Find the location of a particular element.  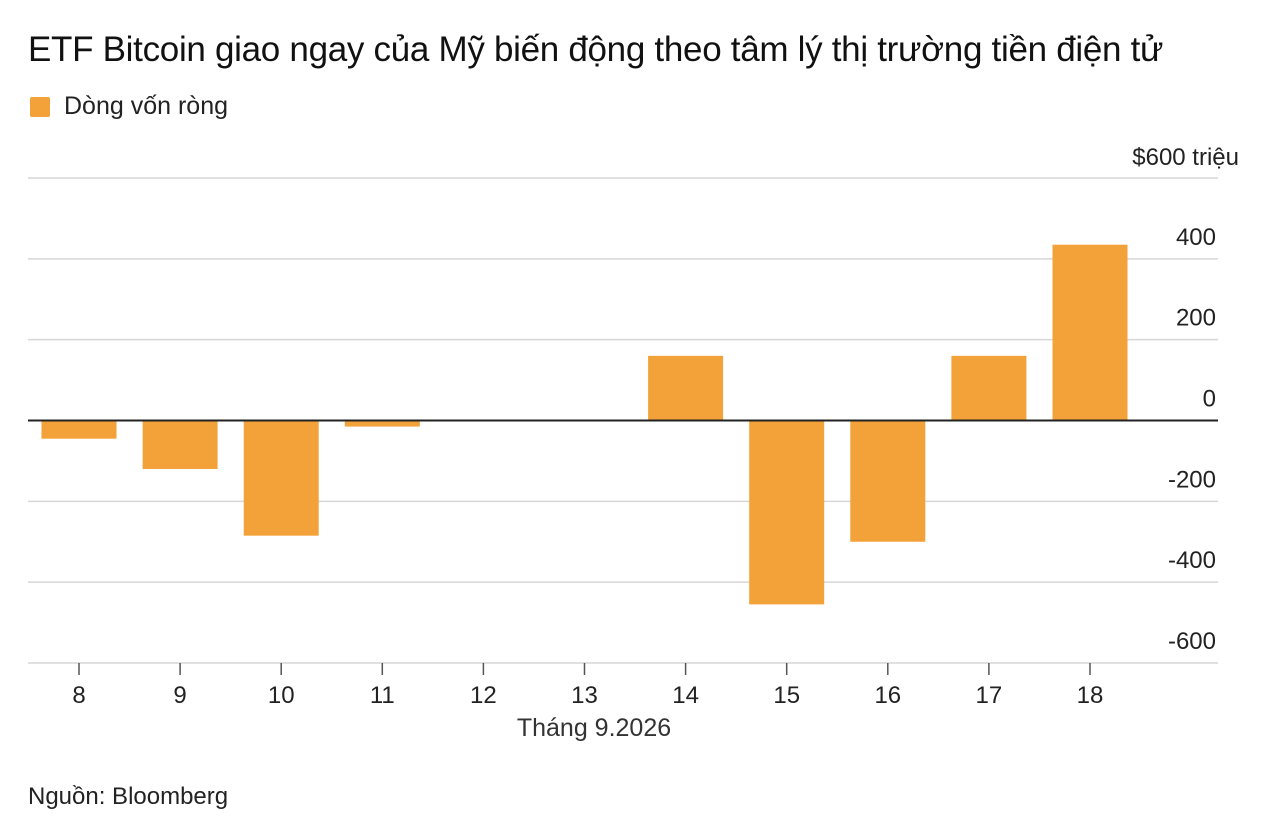

legend-swatch is located at coordinates (40, 106).